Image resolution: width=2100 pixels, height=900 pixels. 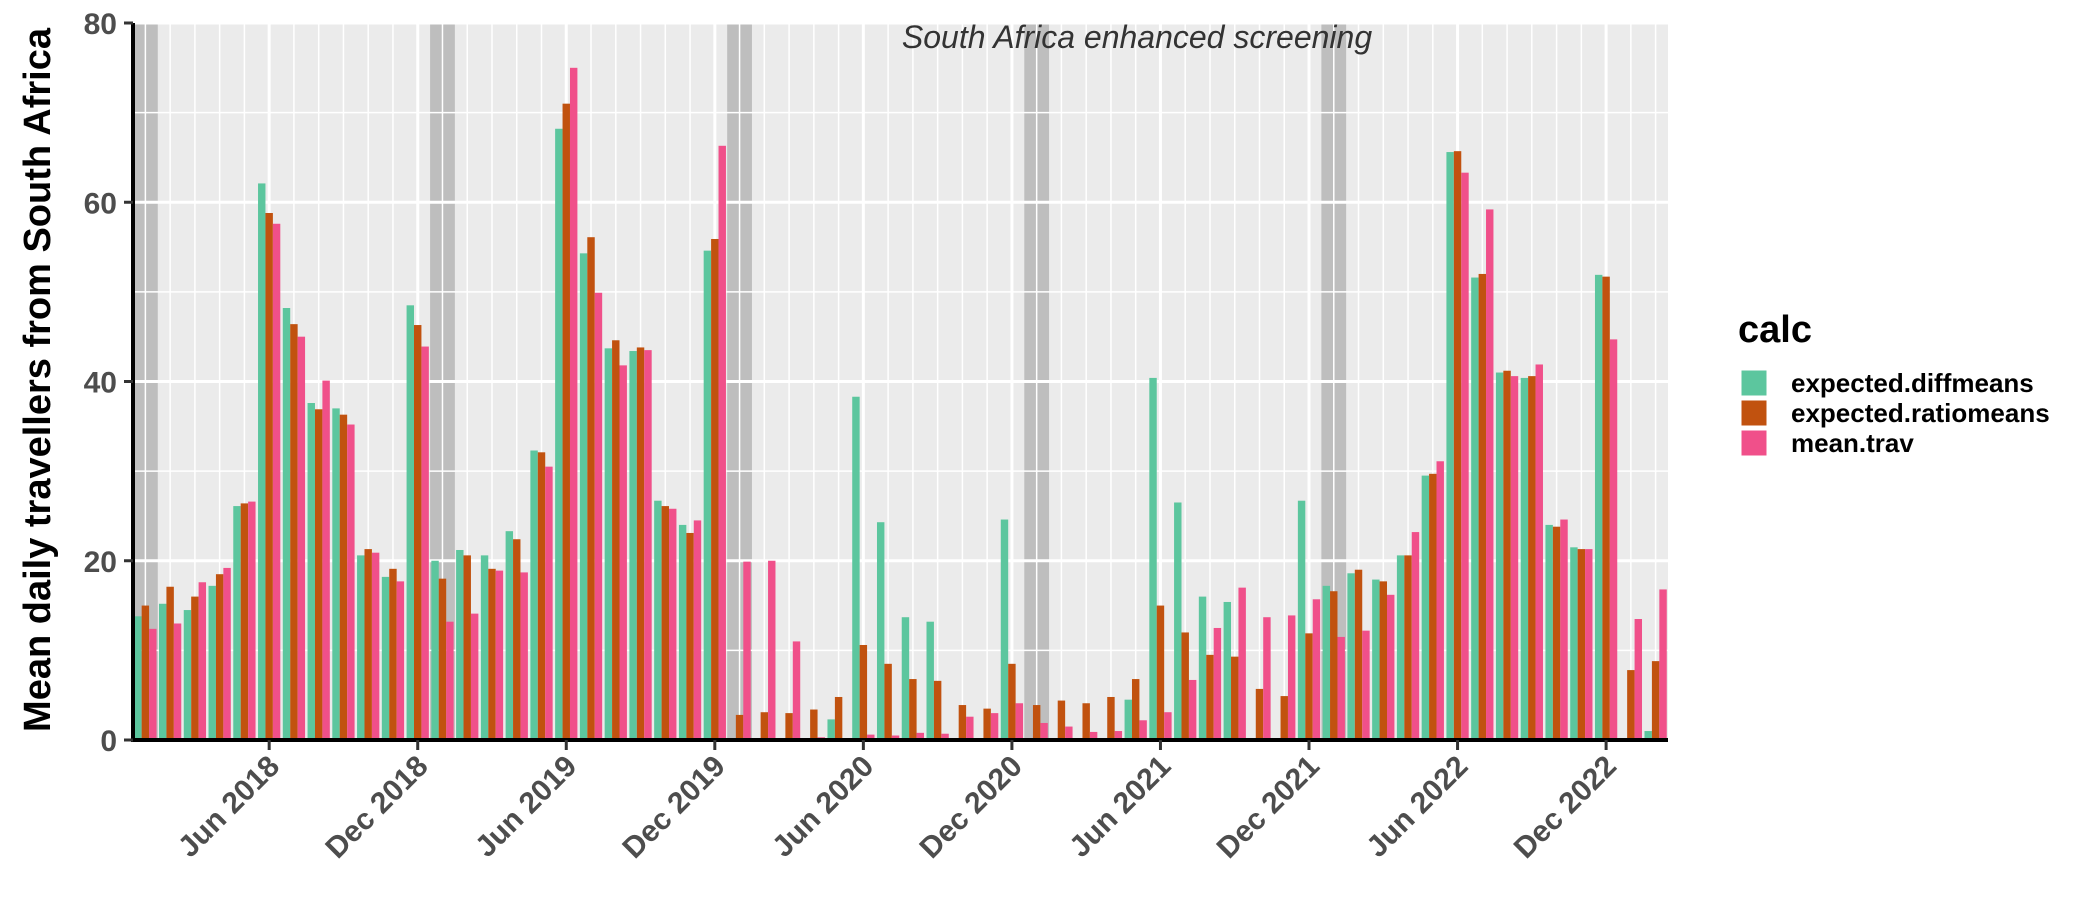 What do you see at coordinates (1137, 37) in the screenshot?
I see `annotation-label: South Africa enhanced screening` at bounding box center [1137, 37].